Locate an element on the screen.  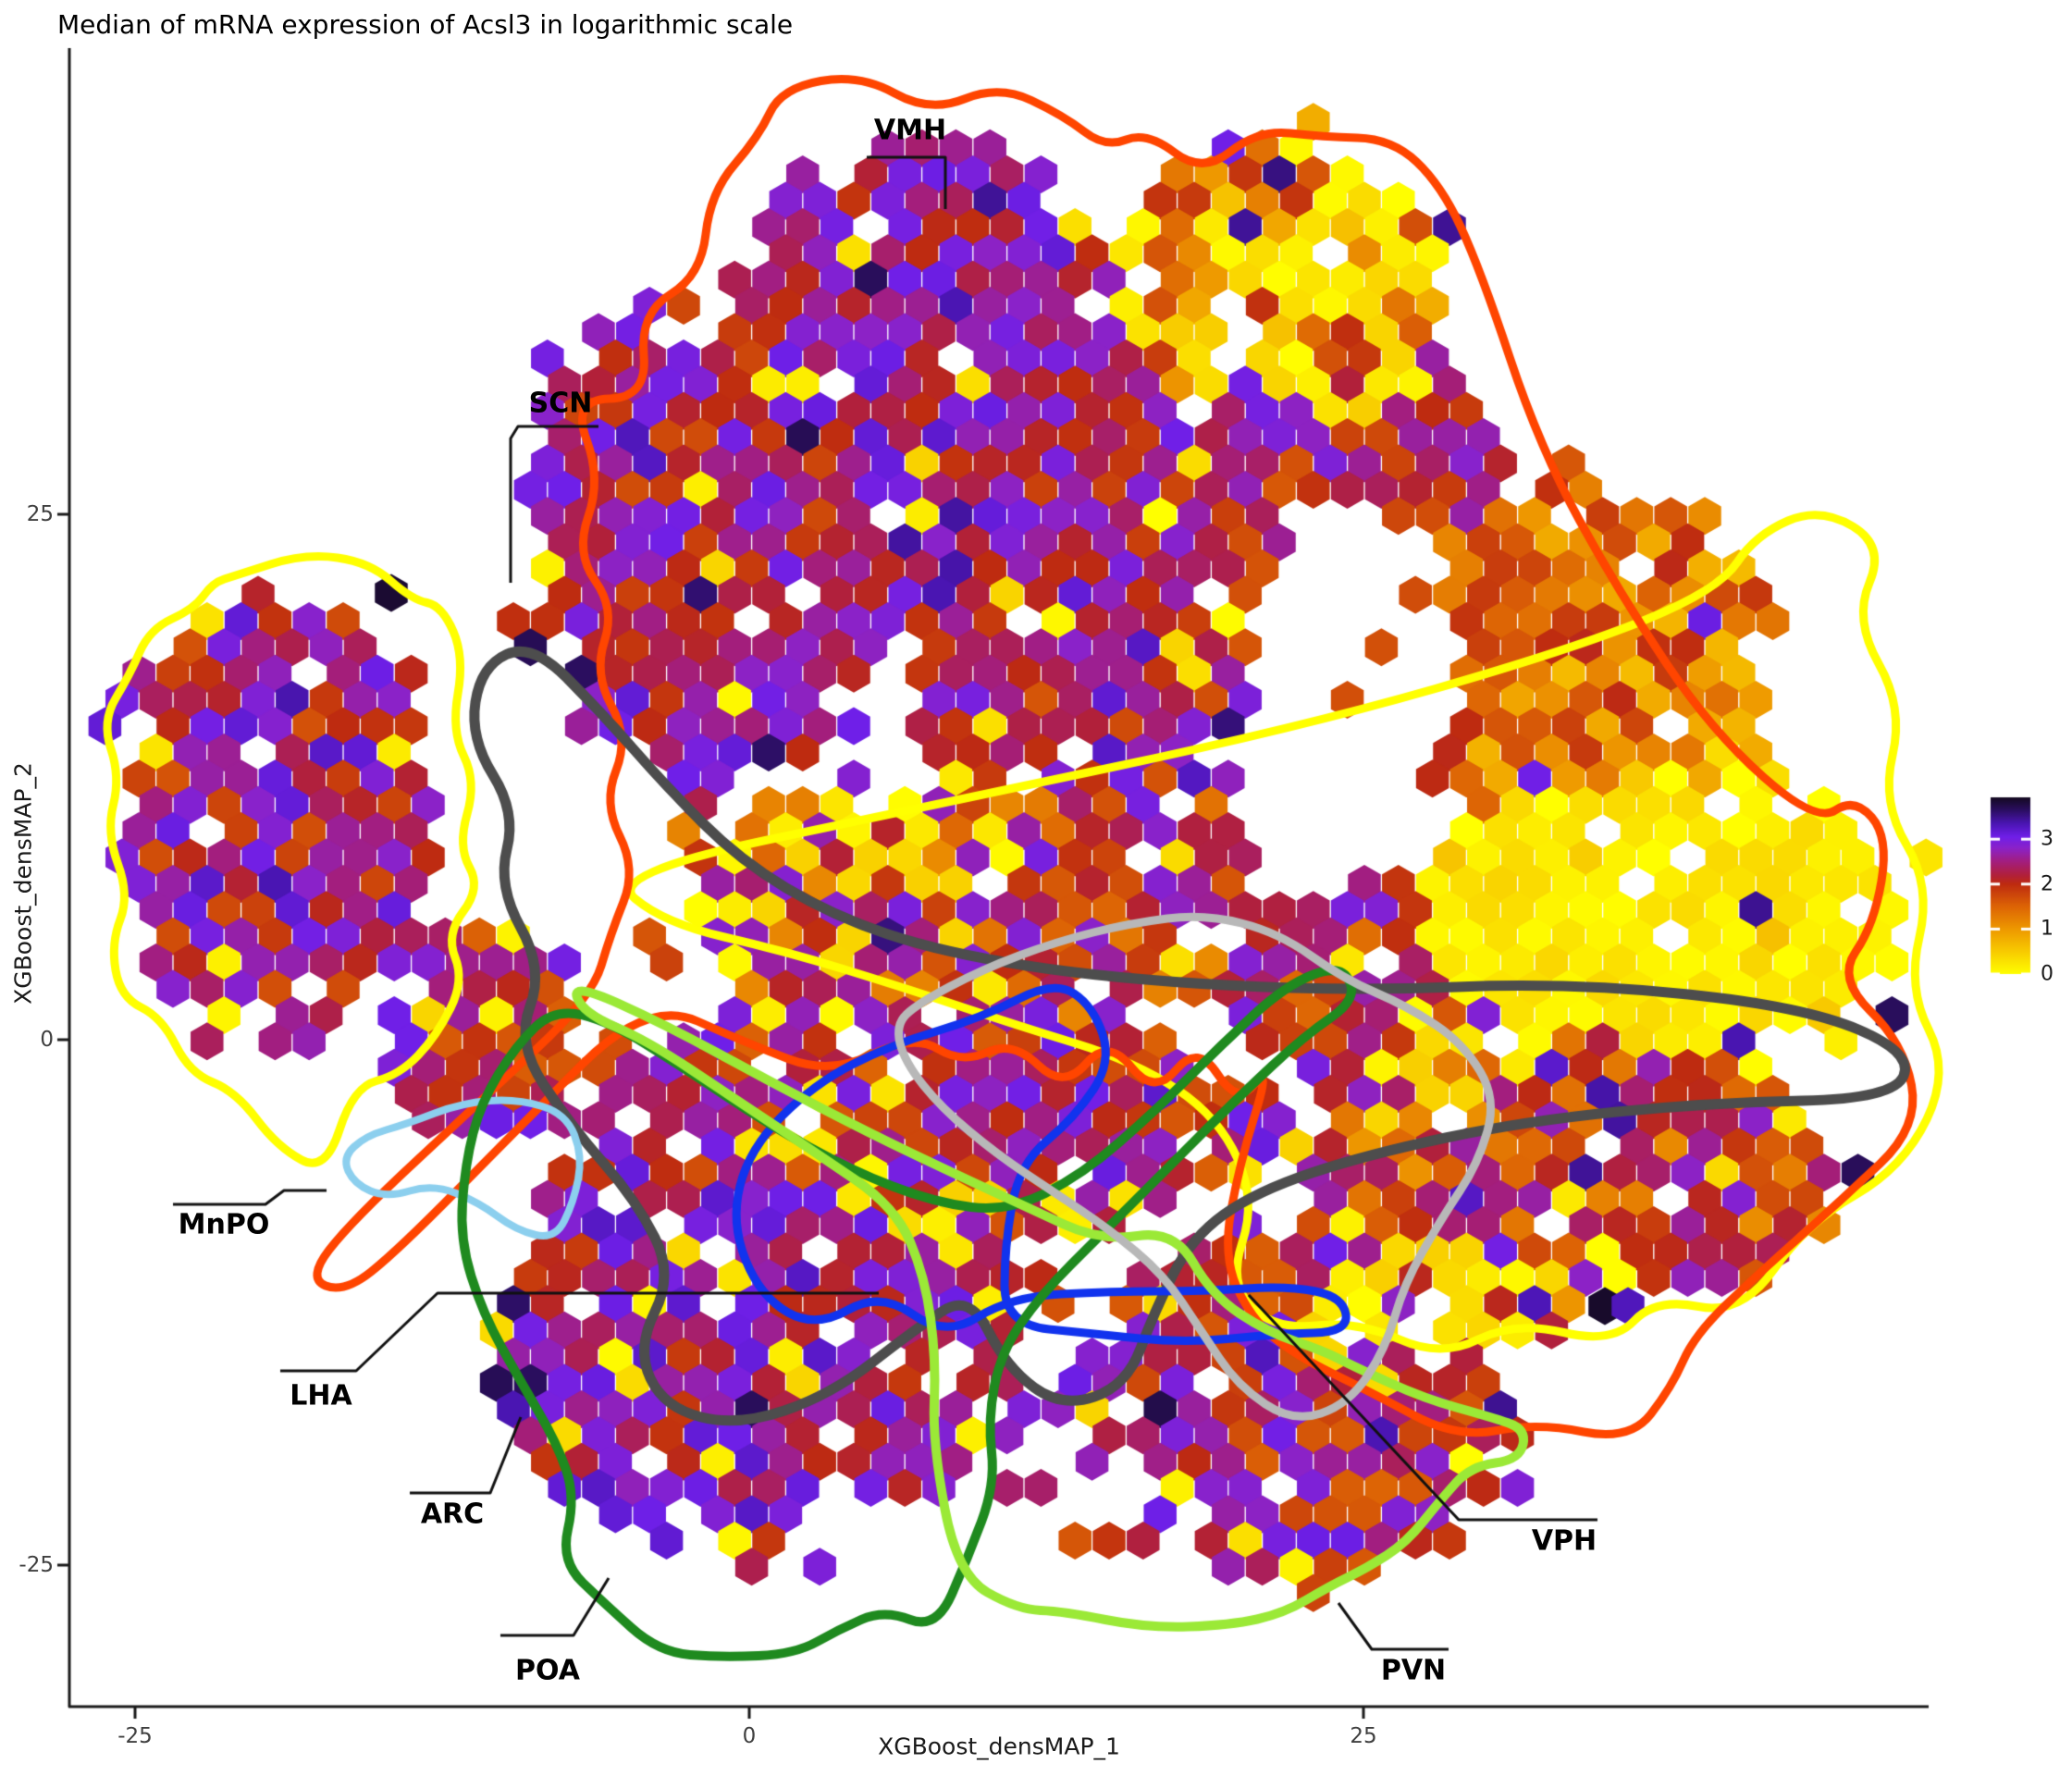
region-label-arc: ARC is located at coordinates (453, 1514).